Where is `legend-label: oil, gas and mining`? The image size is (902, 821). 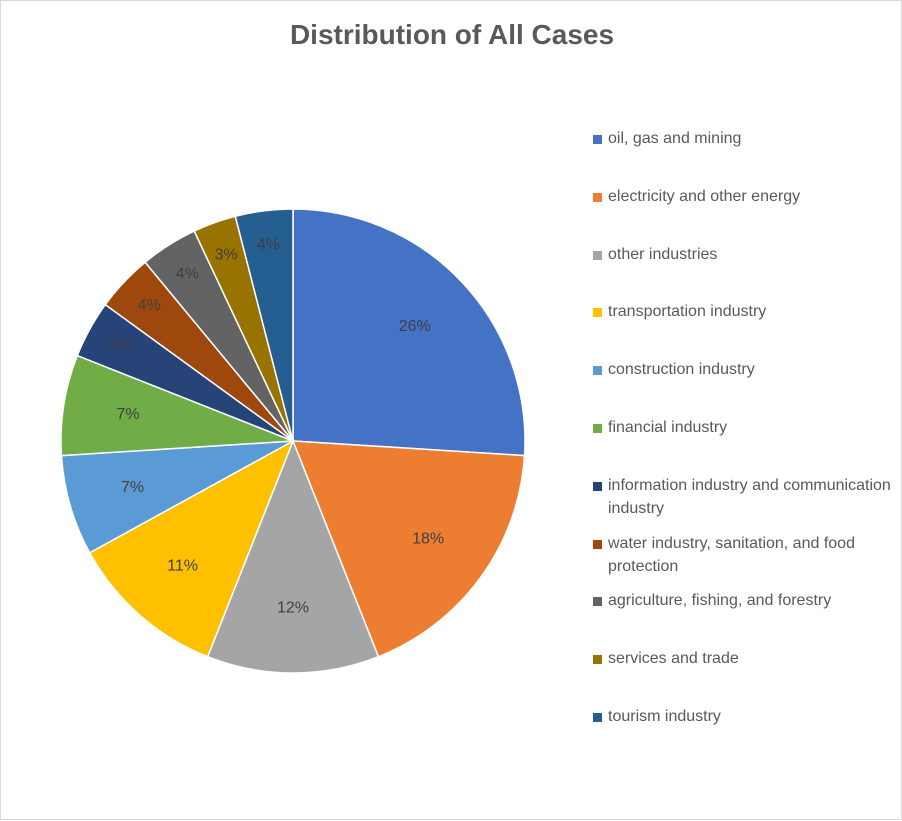 legend-label: oil, gas and mining is located at coordinates (675, 138).